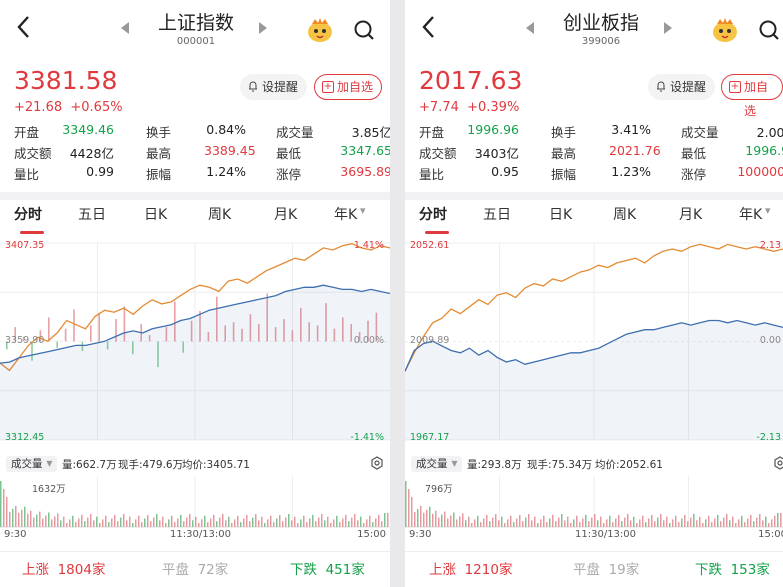 The height and width of the screenshot is (587, 783). I want to click on axis-top-percent: 2.13, so click(770, 245).